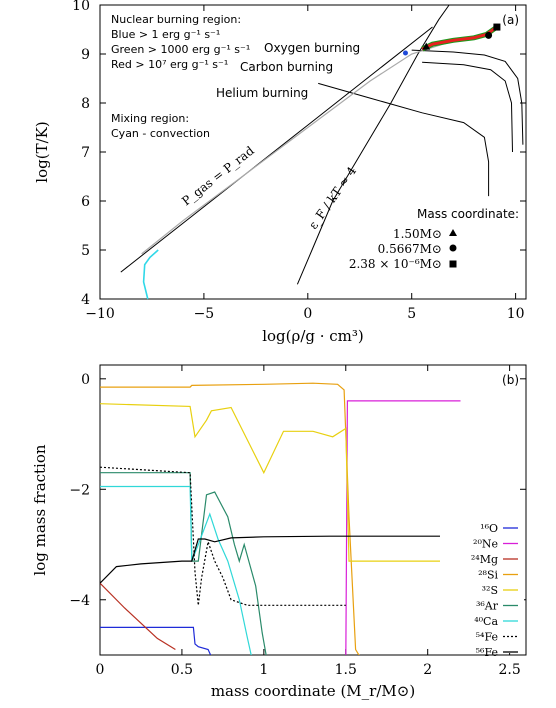  What do you see at coordinates (489, 35) in the screenshot?
I see `circle-marker` at bounding box center [489, 35].